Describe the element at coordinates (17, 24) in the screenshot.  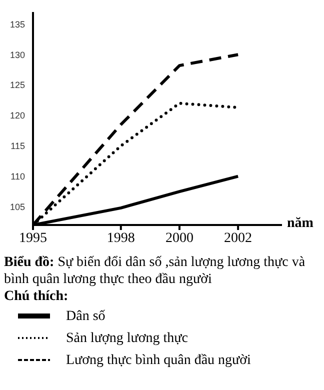
I see `y-tick-label: 135` at that location.